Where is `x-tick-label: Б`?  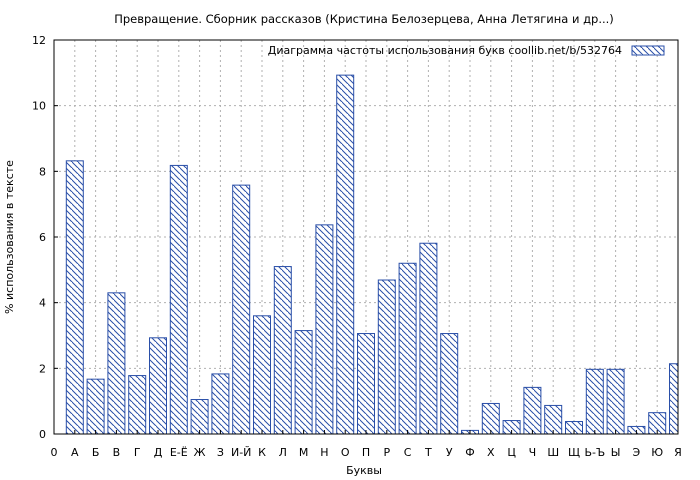 x-tick-label: Б is located at coordinates (96, 452).